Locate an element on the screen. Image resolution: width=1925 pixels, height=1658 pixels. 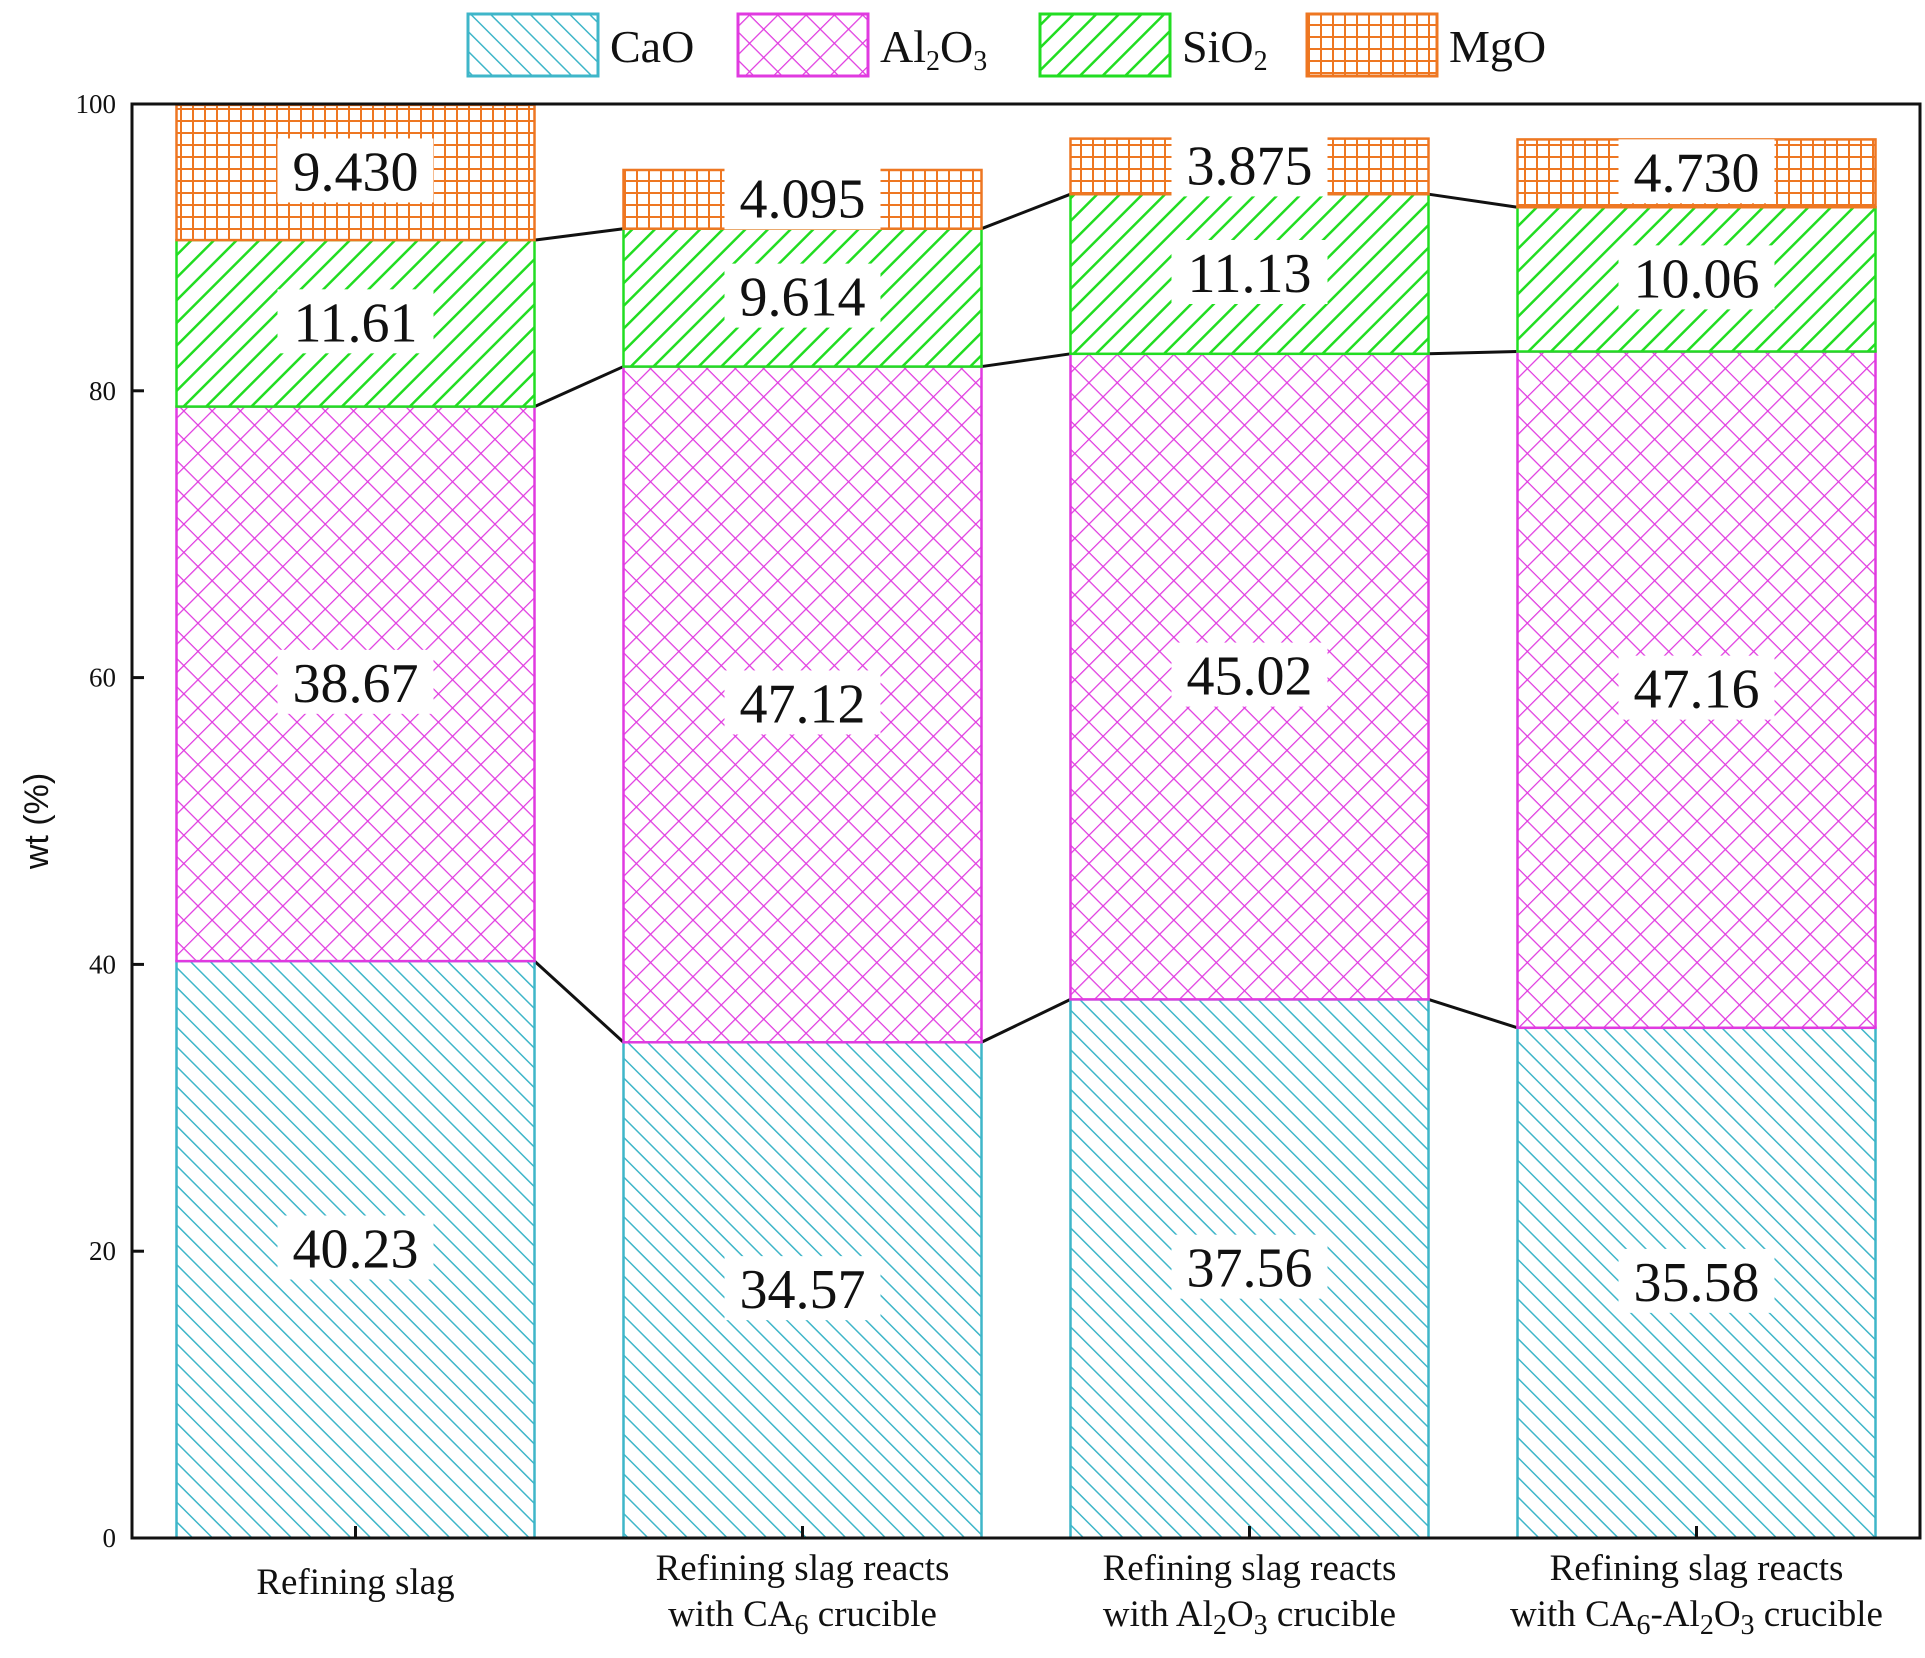
x-category-label-2: with CA6​ crucible is located at coordinates (802, 1617).